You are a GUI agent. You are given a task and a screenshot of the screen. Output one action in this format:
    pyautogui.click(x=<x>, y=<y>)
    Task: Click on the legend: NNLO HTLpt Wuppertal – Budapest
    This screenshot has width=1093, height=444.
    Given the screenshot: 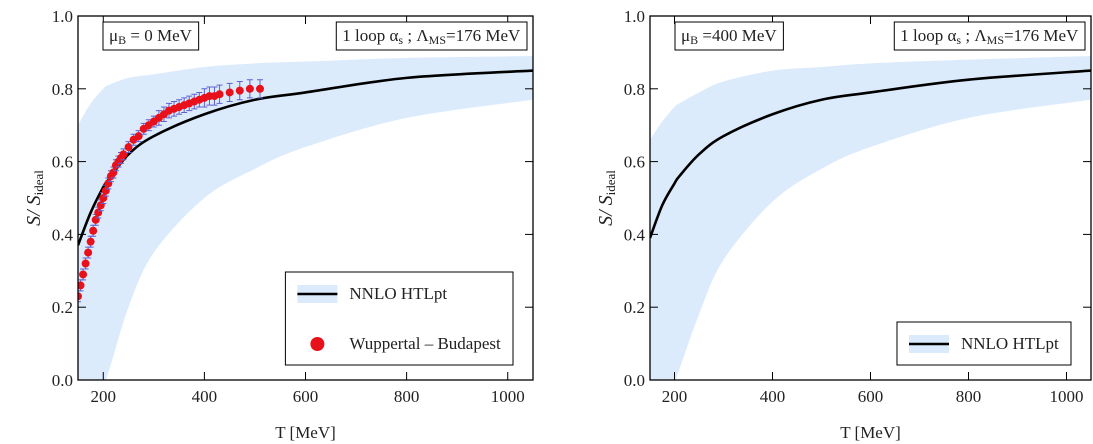 What is the action you would take?
    pyautogui.click(x=399, y=318)
    